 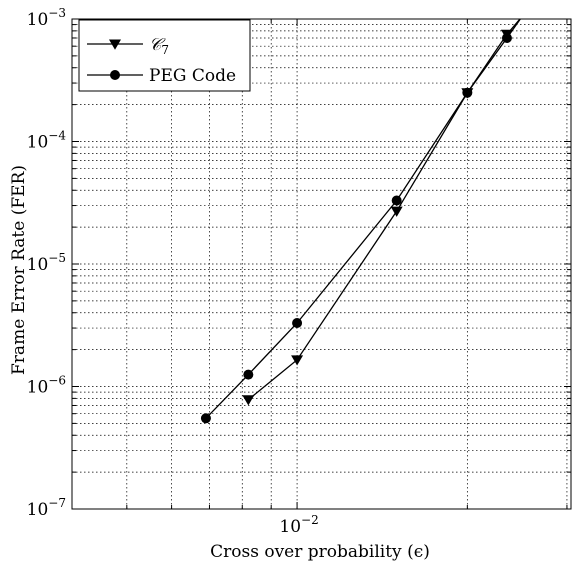 What do you see at coordinates (46, 386) in the screenshot?
I see `y-tick-label: 10⁻⁶` at bounding box center [46, 386].